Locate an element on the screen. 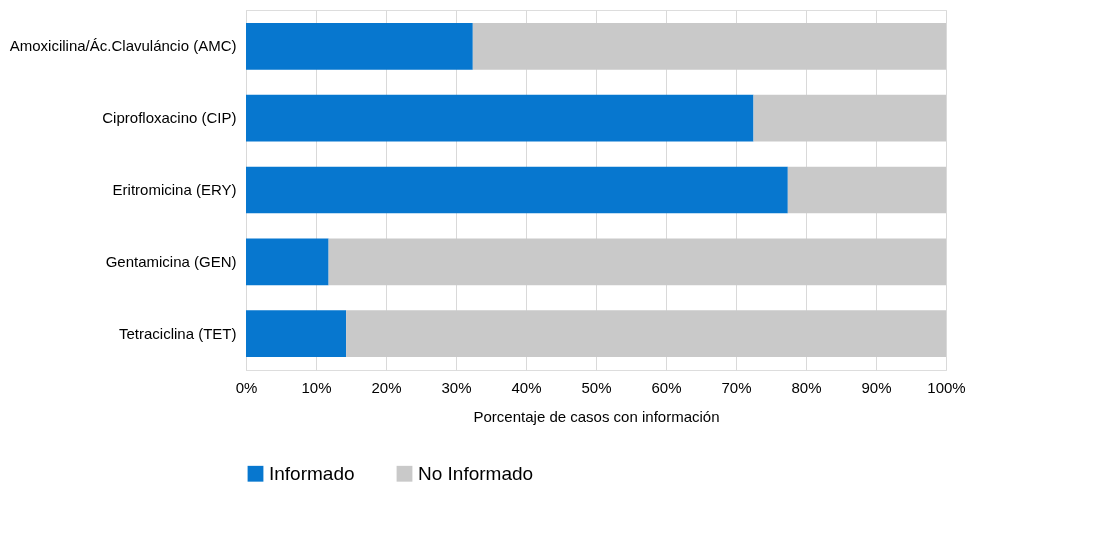 This screenshot has height=544, width=1105. y-tick-label: Gentamicina (GEN) is located at coordinates (171, 261).